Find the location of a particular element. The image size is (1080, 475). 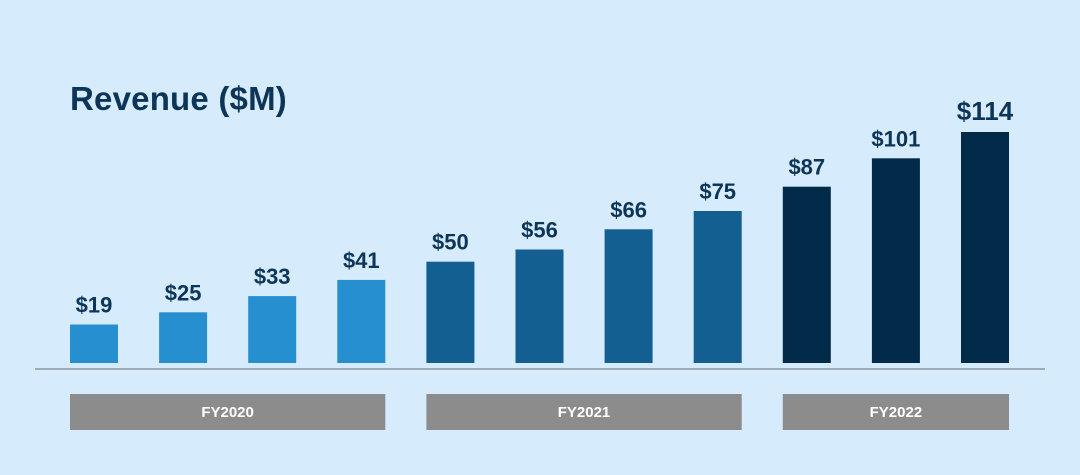

bar-value-label-8: $75 is located at coordinates (717, 191).